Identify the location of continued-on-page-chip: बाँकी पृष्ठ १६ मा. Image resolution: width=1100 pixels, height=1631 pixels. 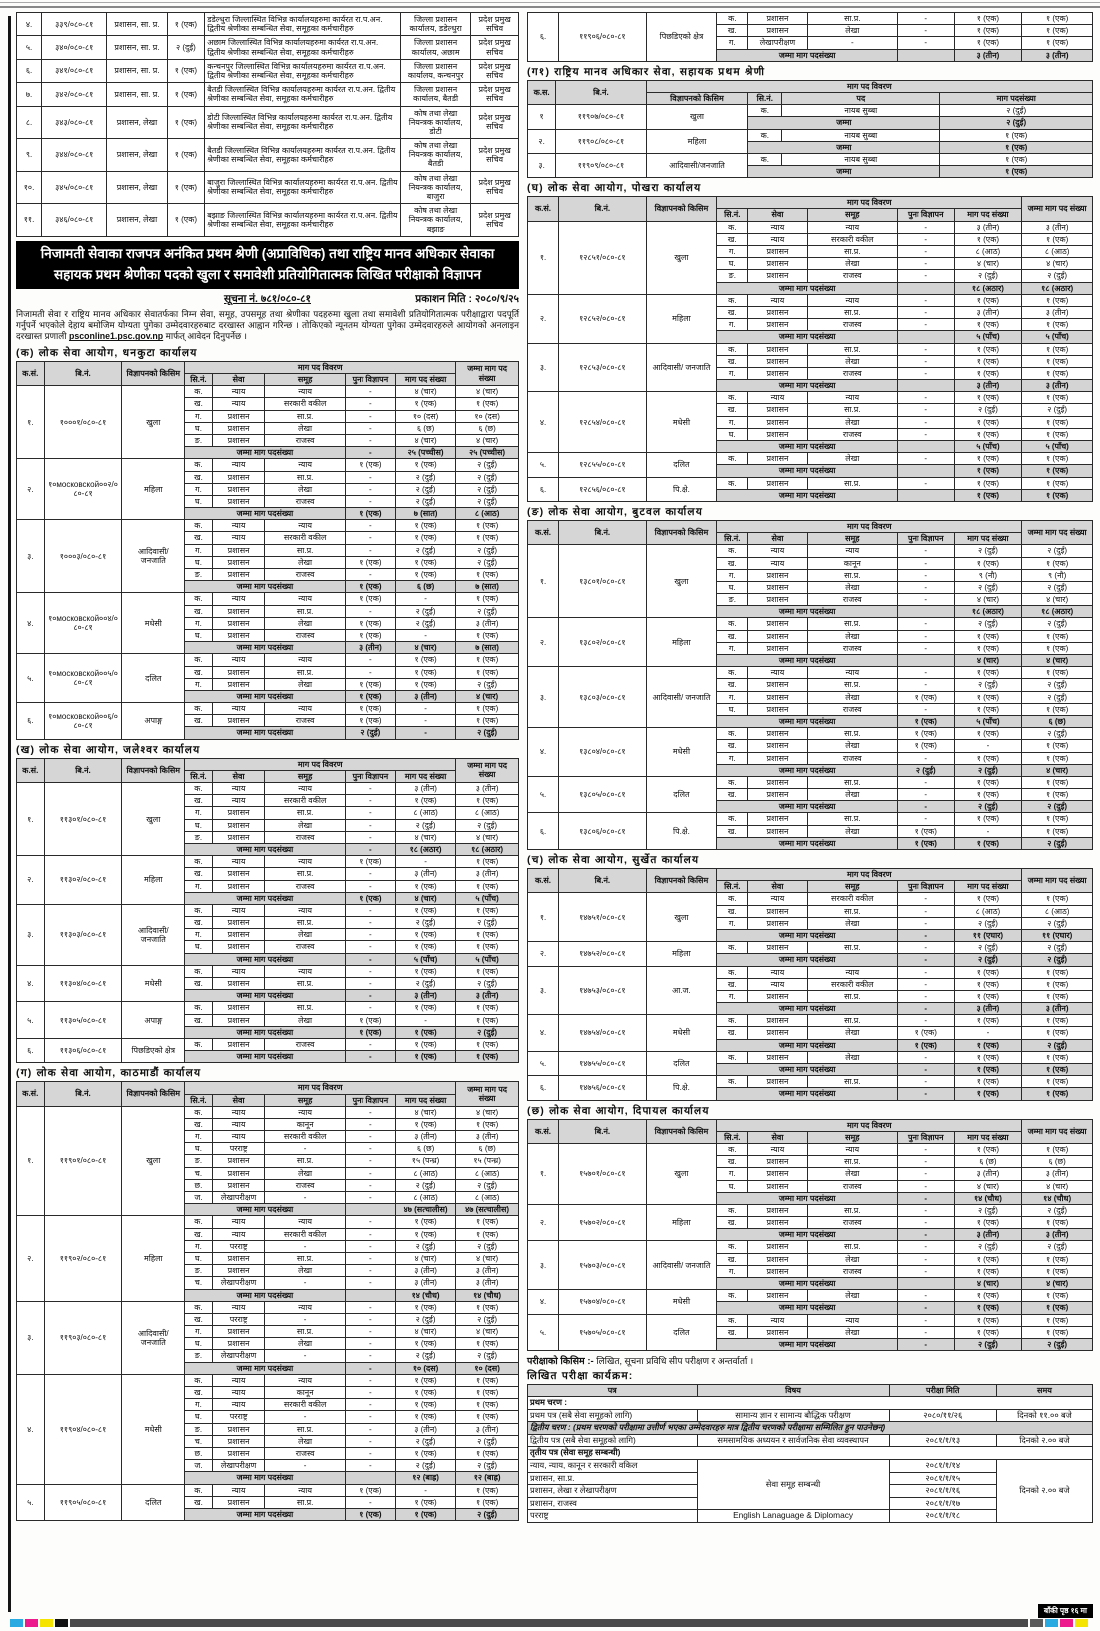
(1065, 1611).